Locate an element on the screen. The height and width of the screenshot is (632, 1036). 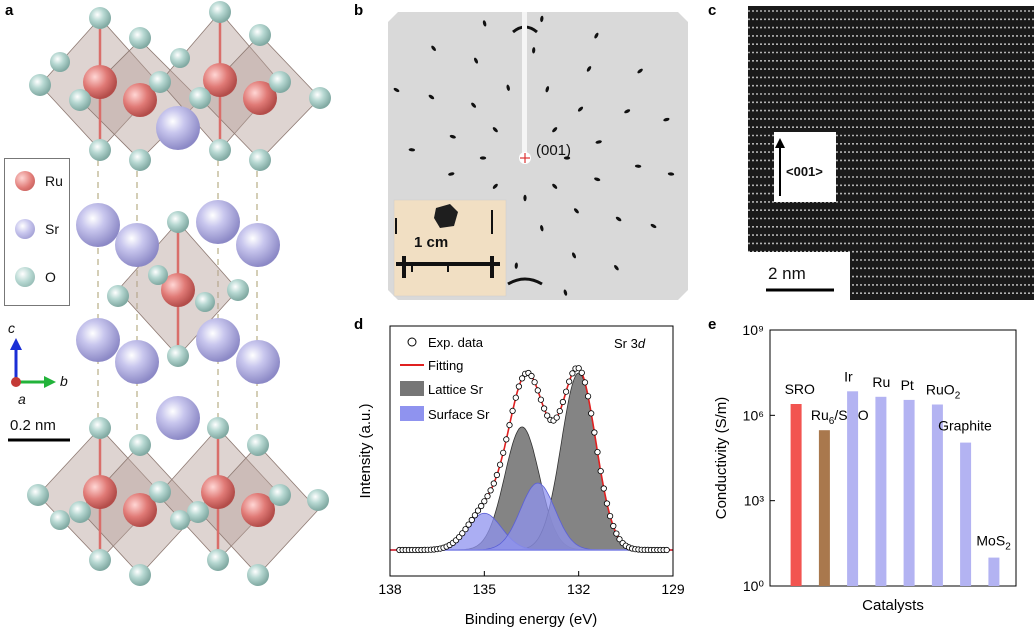
bar-pt is located at coordinates (909, 492).